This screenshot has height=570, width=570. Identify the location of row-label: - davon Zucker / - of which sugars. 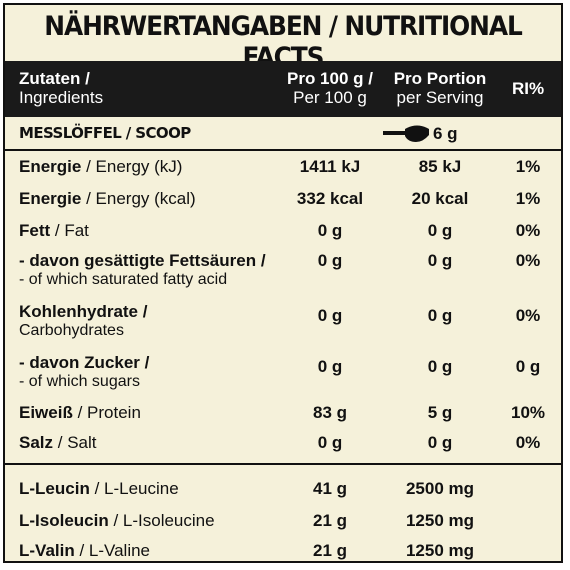
(84, 372).